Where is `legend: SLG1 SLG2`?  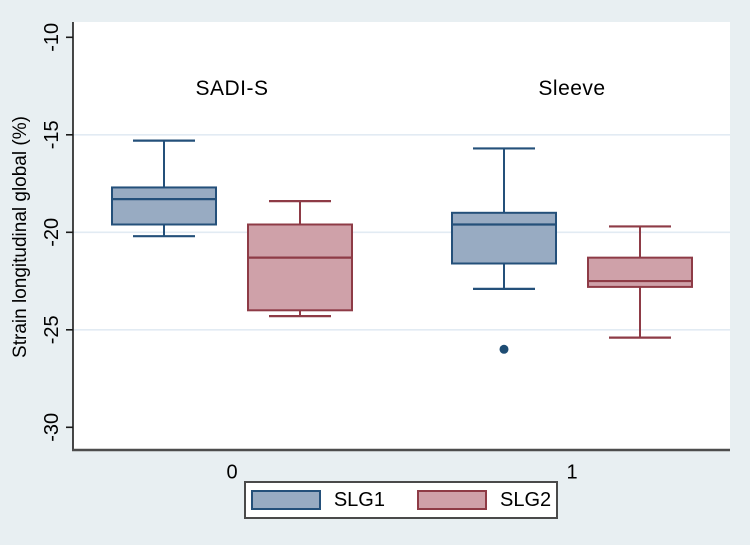 legend: SLG1 SLG2 is located at coordinates (401, 500).